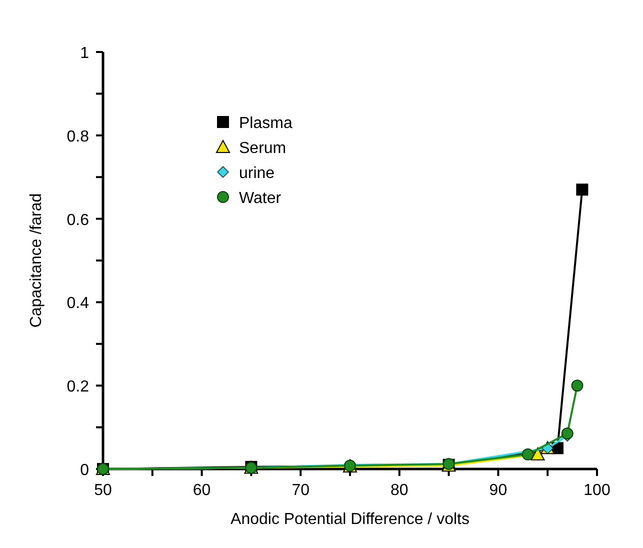 This screenshot has width=643, height=548. What do you see at coordinates (498, 490) in the screenshot?
I see `x-tick-label: 90` at bounding box center [498, 490].